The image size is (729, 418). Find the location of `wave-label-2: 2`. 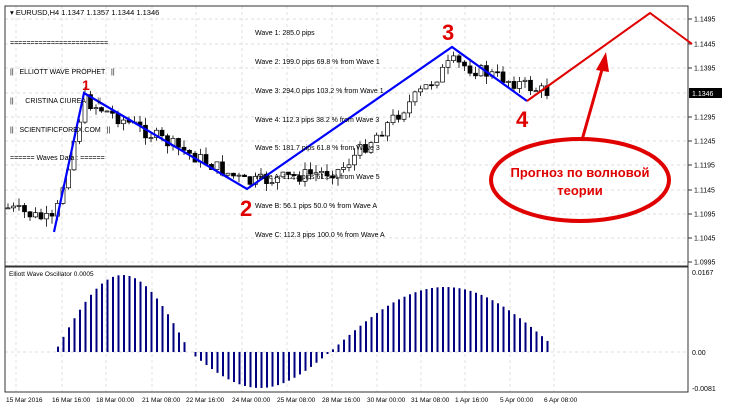

wave-label-2: 2 is located at coordinates (246, 208).